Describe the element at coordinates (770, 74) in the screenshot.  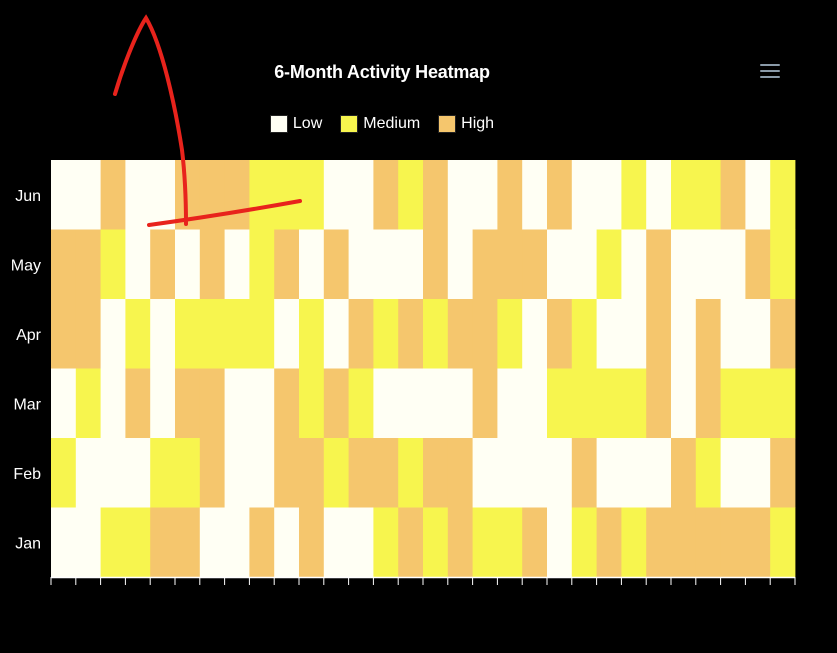
I see `hamburger-menu-icon` at that location.